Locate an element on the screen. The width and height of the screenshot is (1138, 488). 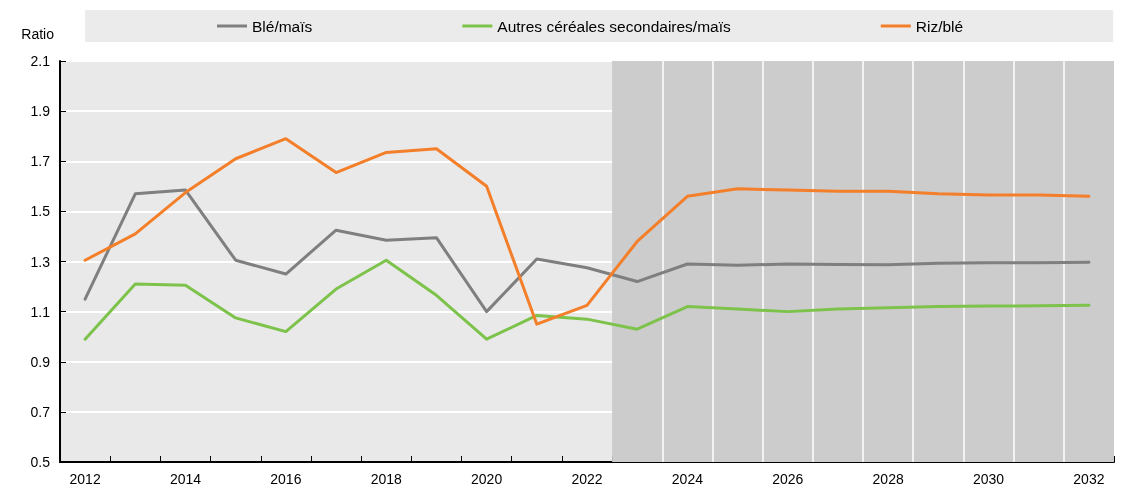
legend-label: Riz/blé is located at coordinates (939, 26).